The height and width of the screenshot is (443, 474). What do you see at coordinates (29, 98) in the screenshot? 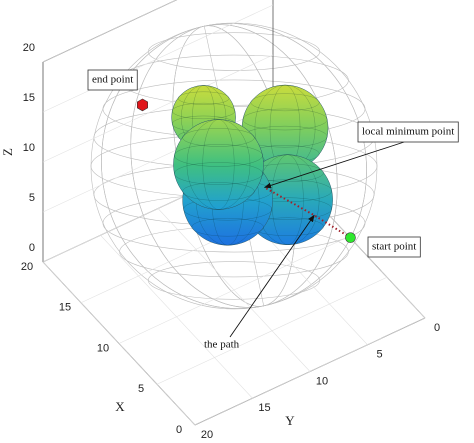
I see `z-tick-label: 15` at bounding box center [29, 98].